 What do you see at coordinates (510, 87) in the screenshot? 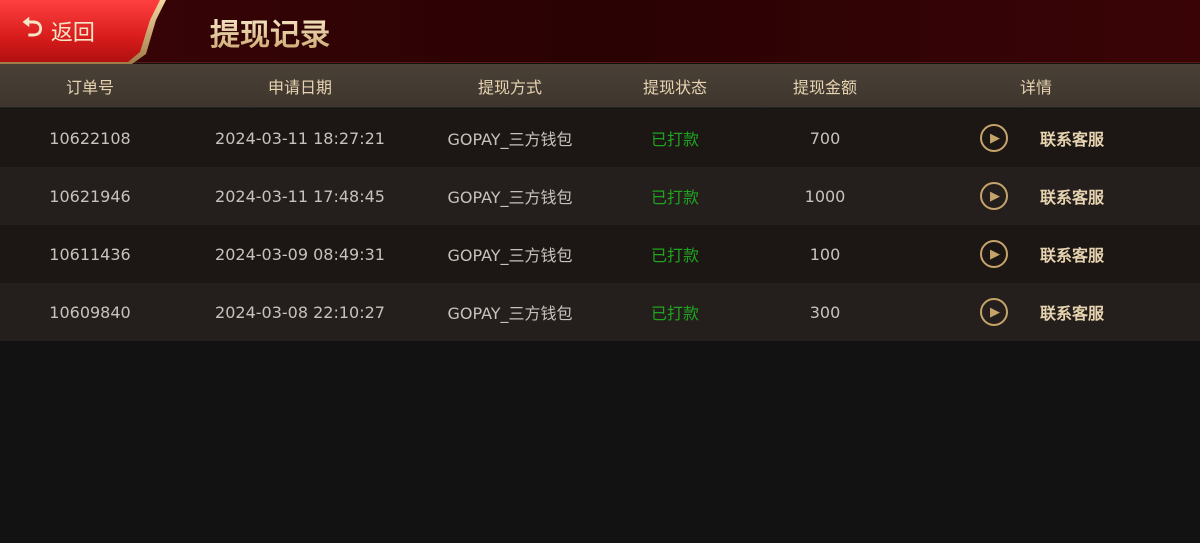
I see `column-header-method: 提现方式` at bounding box center [510, 87].